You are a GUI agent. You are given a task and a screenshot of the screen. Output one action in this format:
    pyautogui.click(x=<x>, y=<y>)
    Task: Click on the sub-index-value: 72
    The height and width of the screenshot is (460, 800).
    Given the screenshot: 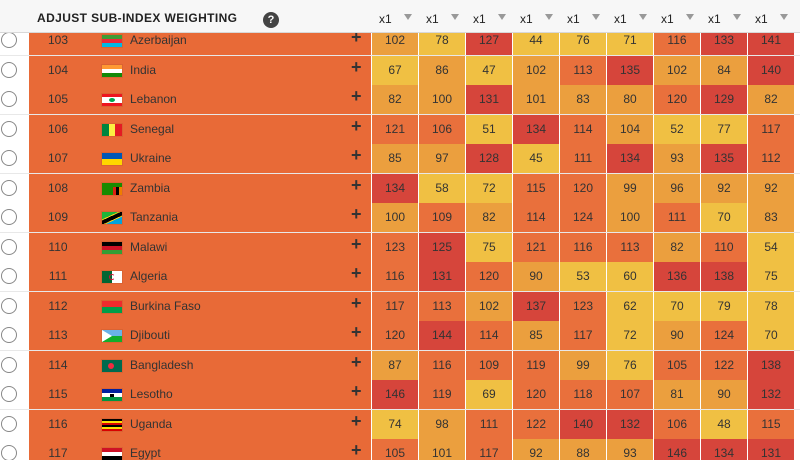 What is the action you would take?
    pyautogui.click(x=629, y=335)
    